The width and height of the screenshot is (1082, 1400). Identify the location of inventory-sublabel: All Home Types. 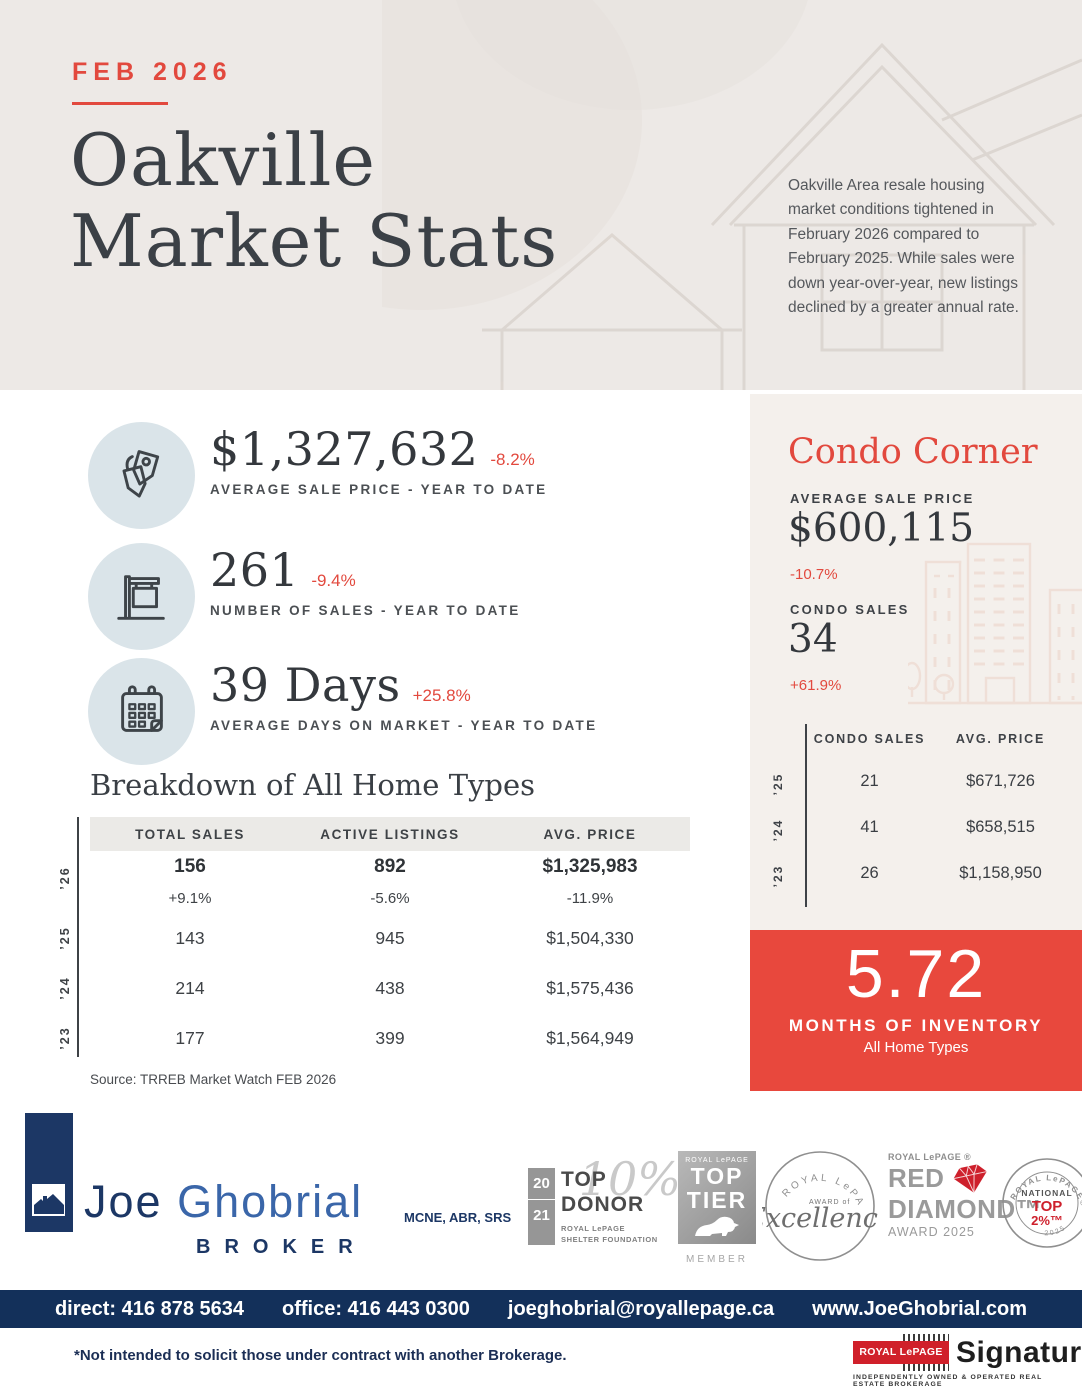
(916, 1047).